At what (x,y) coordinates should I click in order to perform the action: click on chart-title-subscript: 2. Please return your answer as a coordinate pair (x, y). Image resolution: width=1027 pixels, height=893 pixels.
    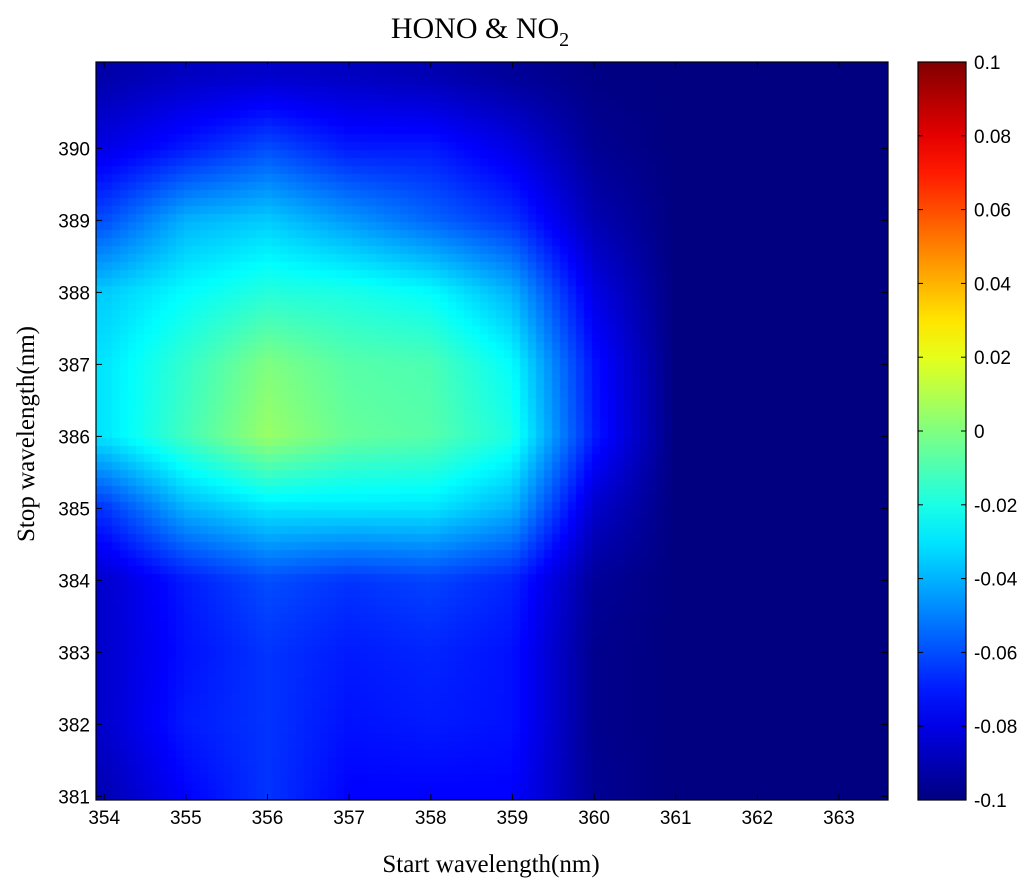
    Looking at the image, I should click on (564, 40).